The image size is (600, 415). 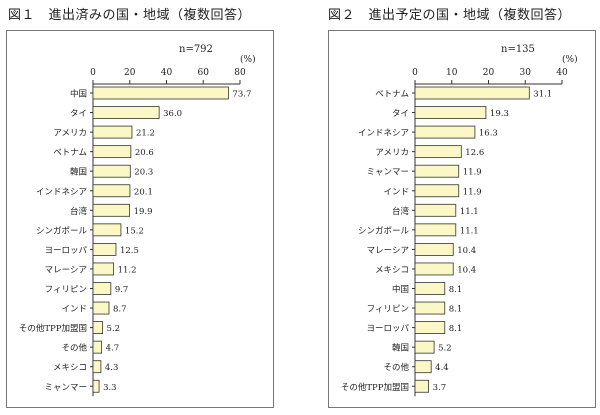 What do you see at coordinates (570, 59) in the screenshot?
I see `unit-label: (%)` at bounding box center [570, 59].